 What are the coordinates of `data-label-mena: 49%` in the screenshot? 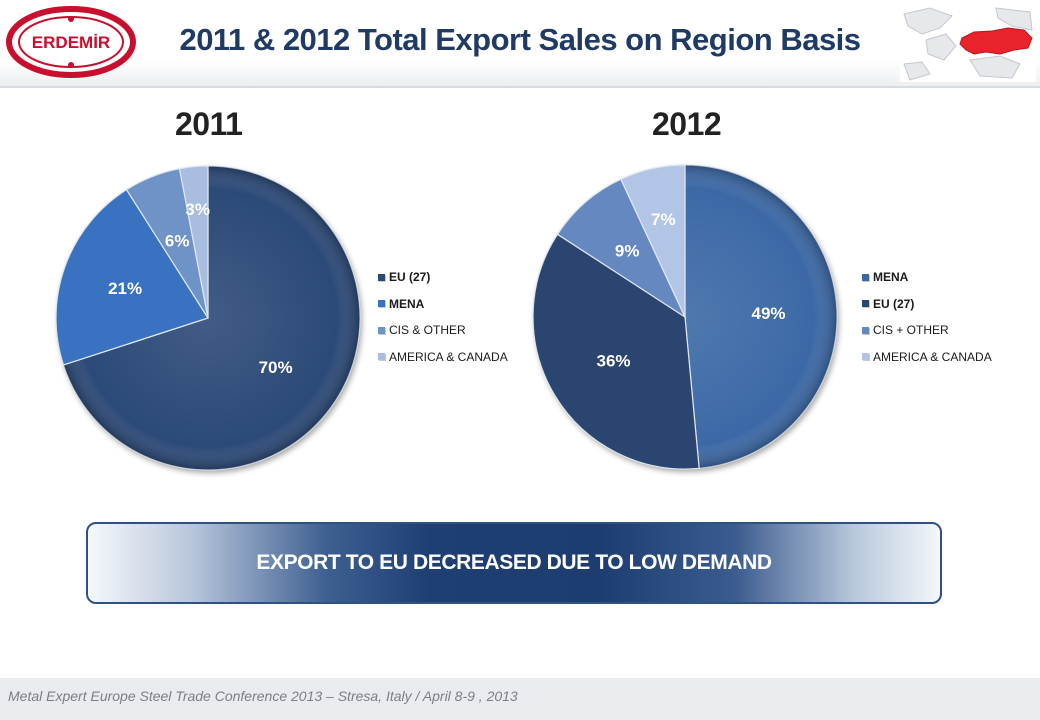 It's located at (768, 313).